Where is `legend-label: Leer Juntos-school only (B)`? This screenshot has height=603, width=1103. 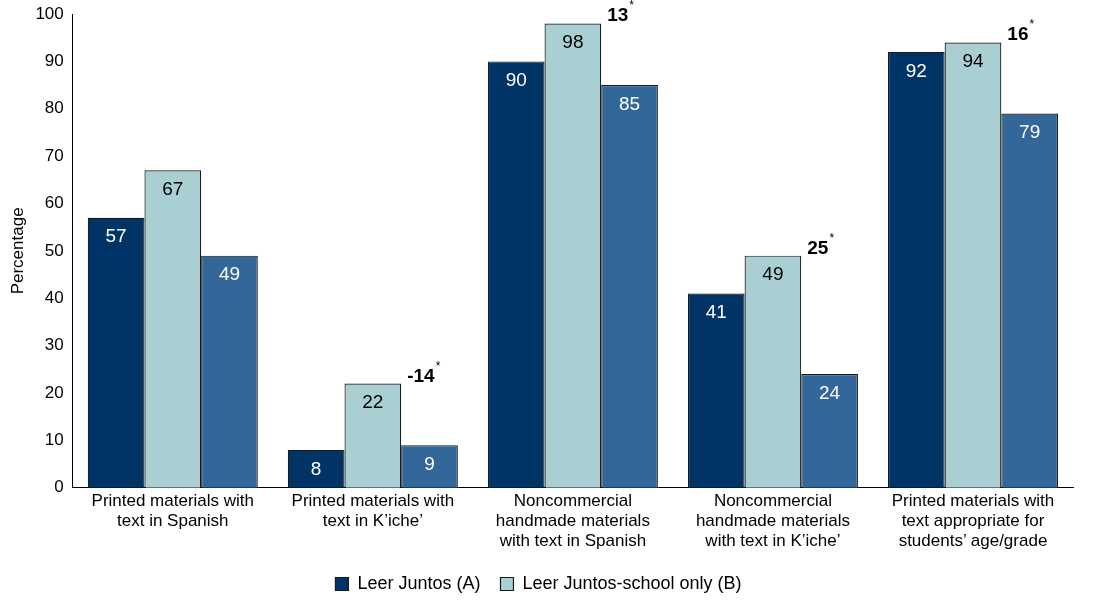 legend-label: Leer Juntos-school only (B) is located at coordinates (632, 582).